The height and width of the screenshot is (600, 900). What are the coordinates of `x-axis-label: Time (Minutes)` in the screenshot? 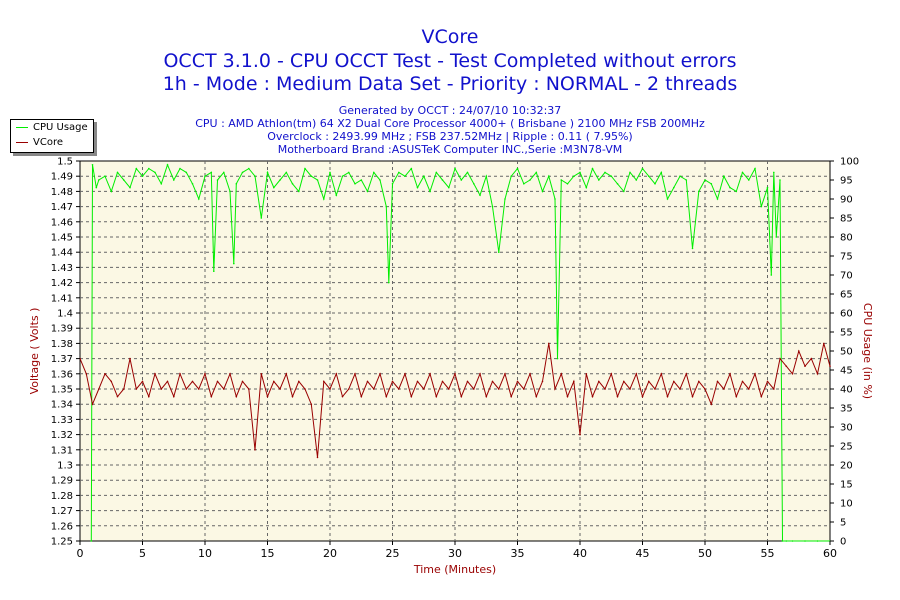 It's located at (454, 569).